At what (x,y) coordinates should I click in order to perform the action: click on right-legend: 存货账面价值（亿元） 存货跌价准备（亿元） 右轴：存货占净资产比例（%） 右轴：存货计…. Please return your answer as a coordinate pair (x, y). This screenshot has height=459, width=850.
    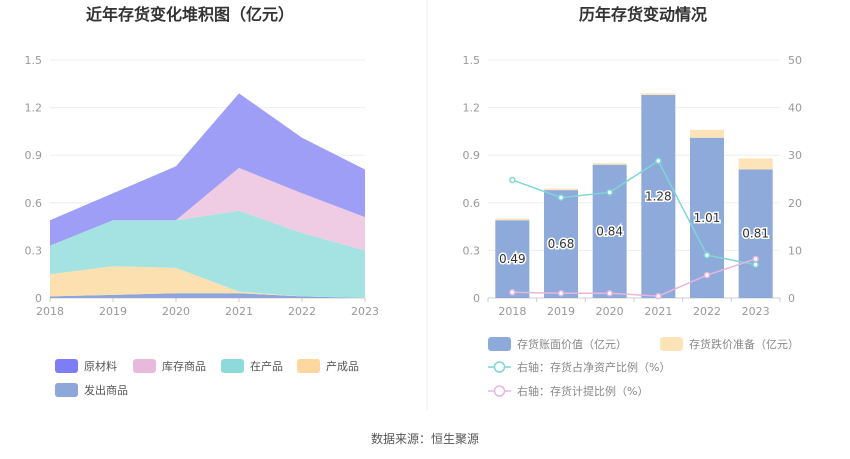
    Looking at the image, I should click on (643, 367).